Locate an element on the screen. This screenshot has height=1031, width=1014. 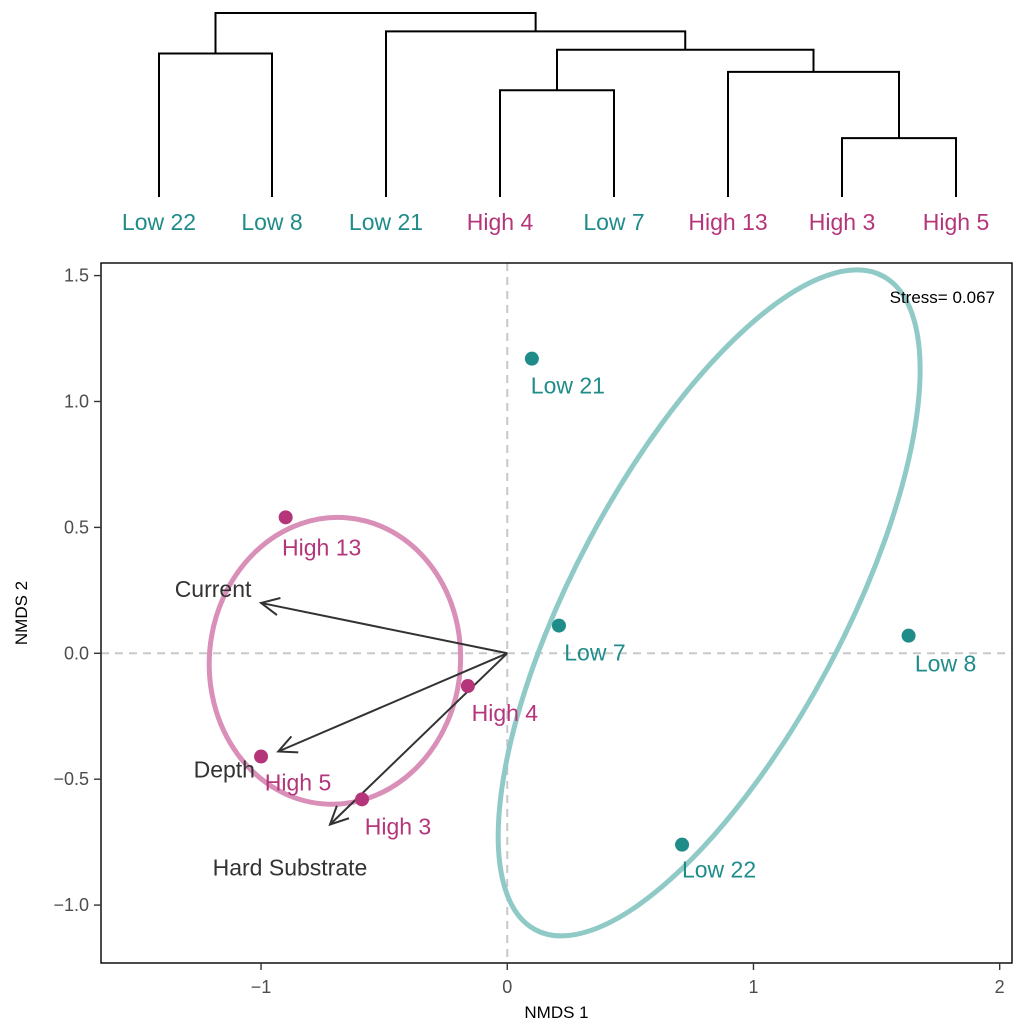
x-tick-label: −1 is located at coordinates (261, 987).